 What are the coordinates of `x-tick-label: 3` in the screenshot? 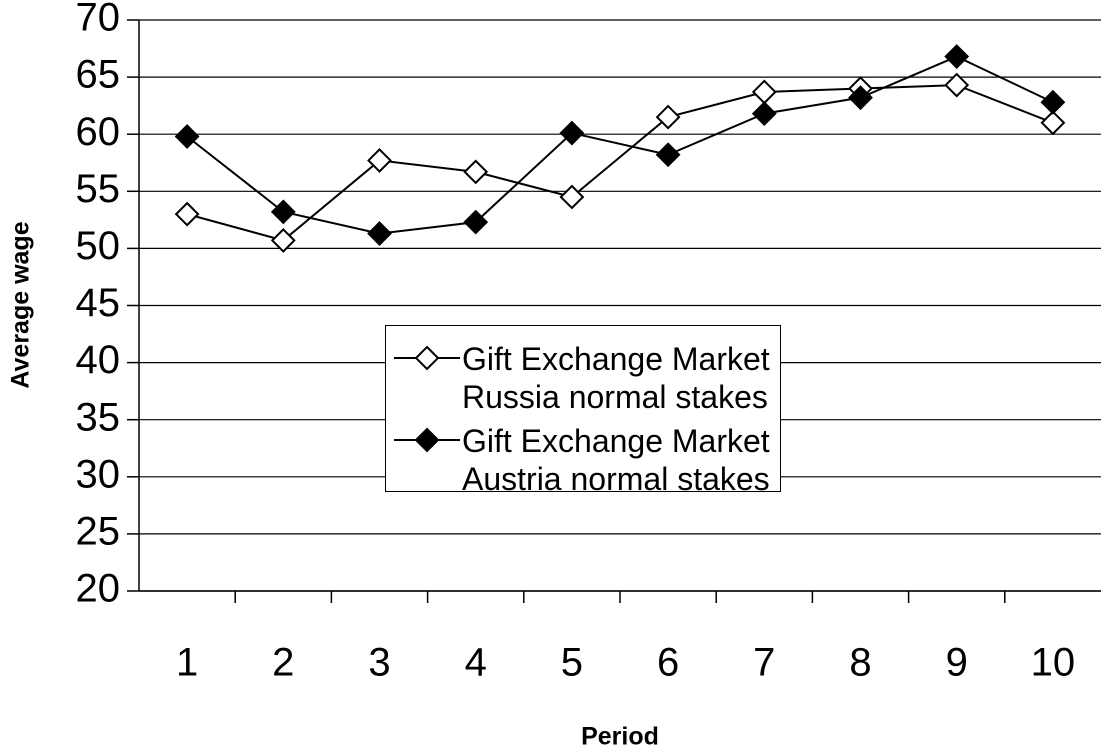 It's located at (379, 663).